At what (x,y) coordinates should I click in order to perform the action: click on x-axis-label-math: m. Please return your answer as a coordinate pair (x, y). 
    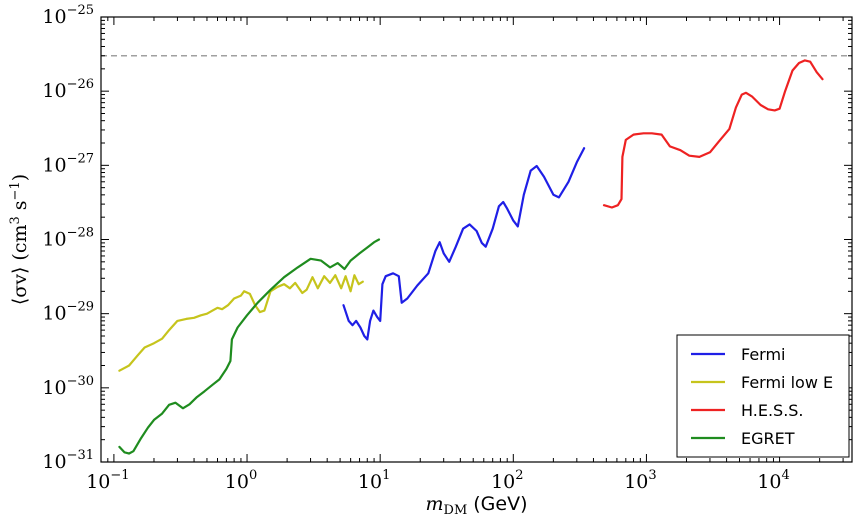
    Looking at the image, I should click on (434, 504).